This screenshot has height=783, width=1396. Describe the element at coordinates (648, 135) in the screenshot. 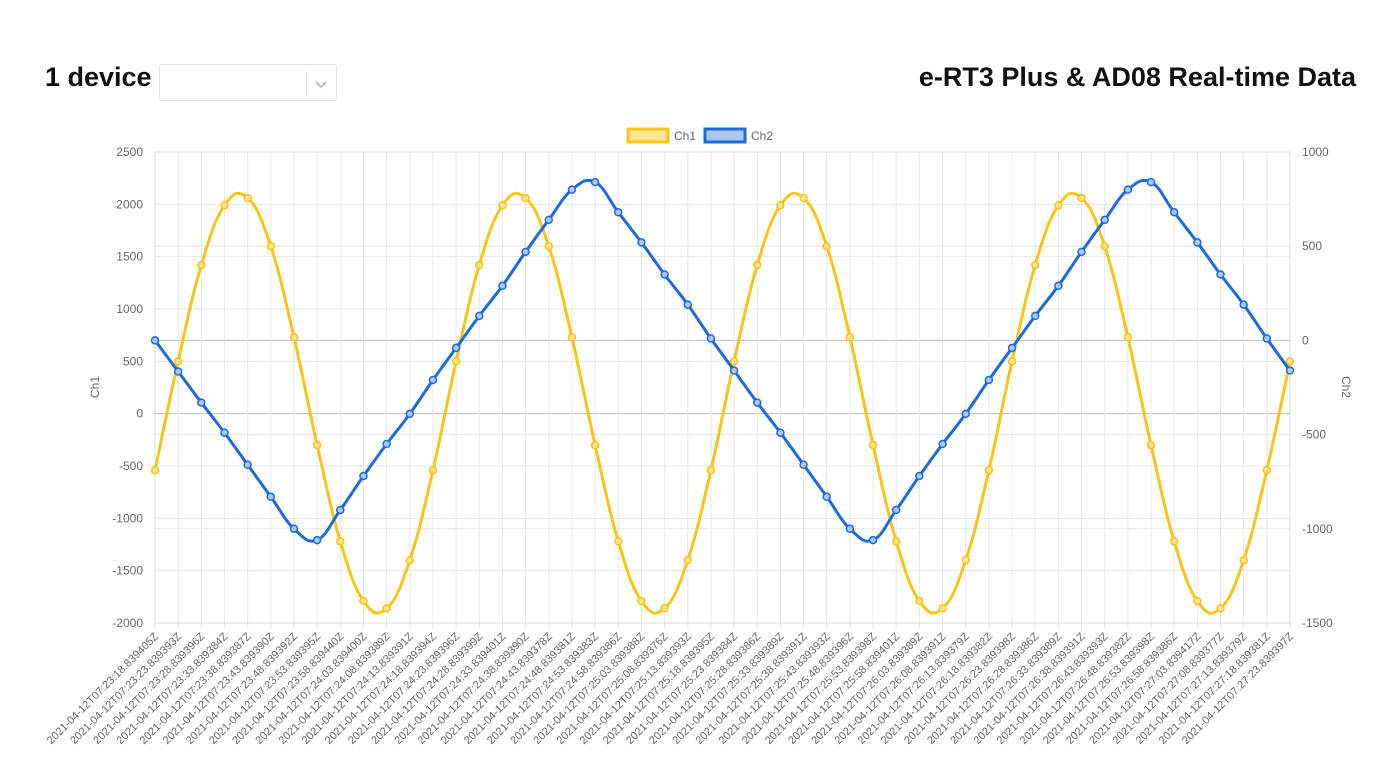

I see `legend-swatch-ch1` at that location.